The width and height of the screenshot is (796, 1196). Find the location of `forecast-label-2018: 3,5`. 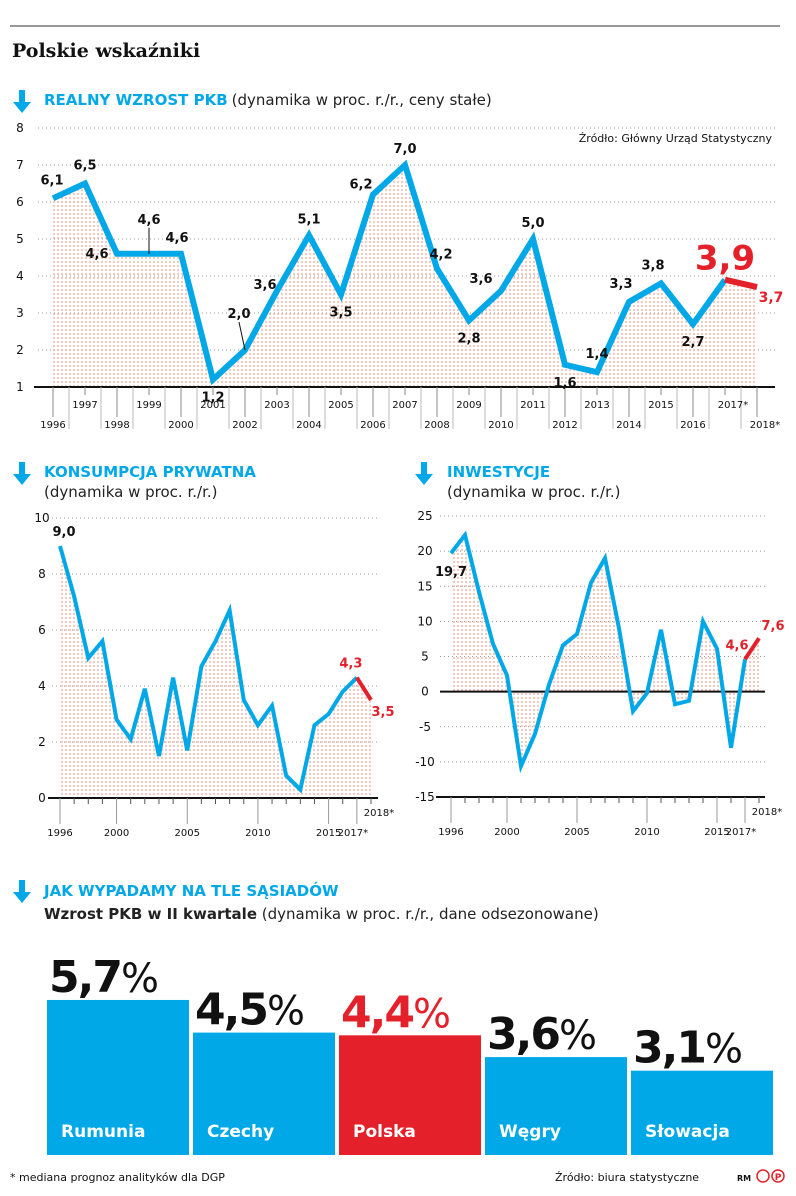

forecast-label-2018: 3,5 is located at coordinates (382, 712).